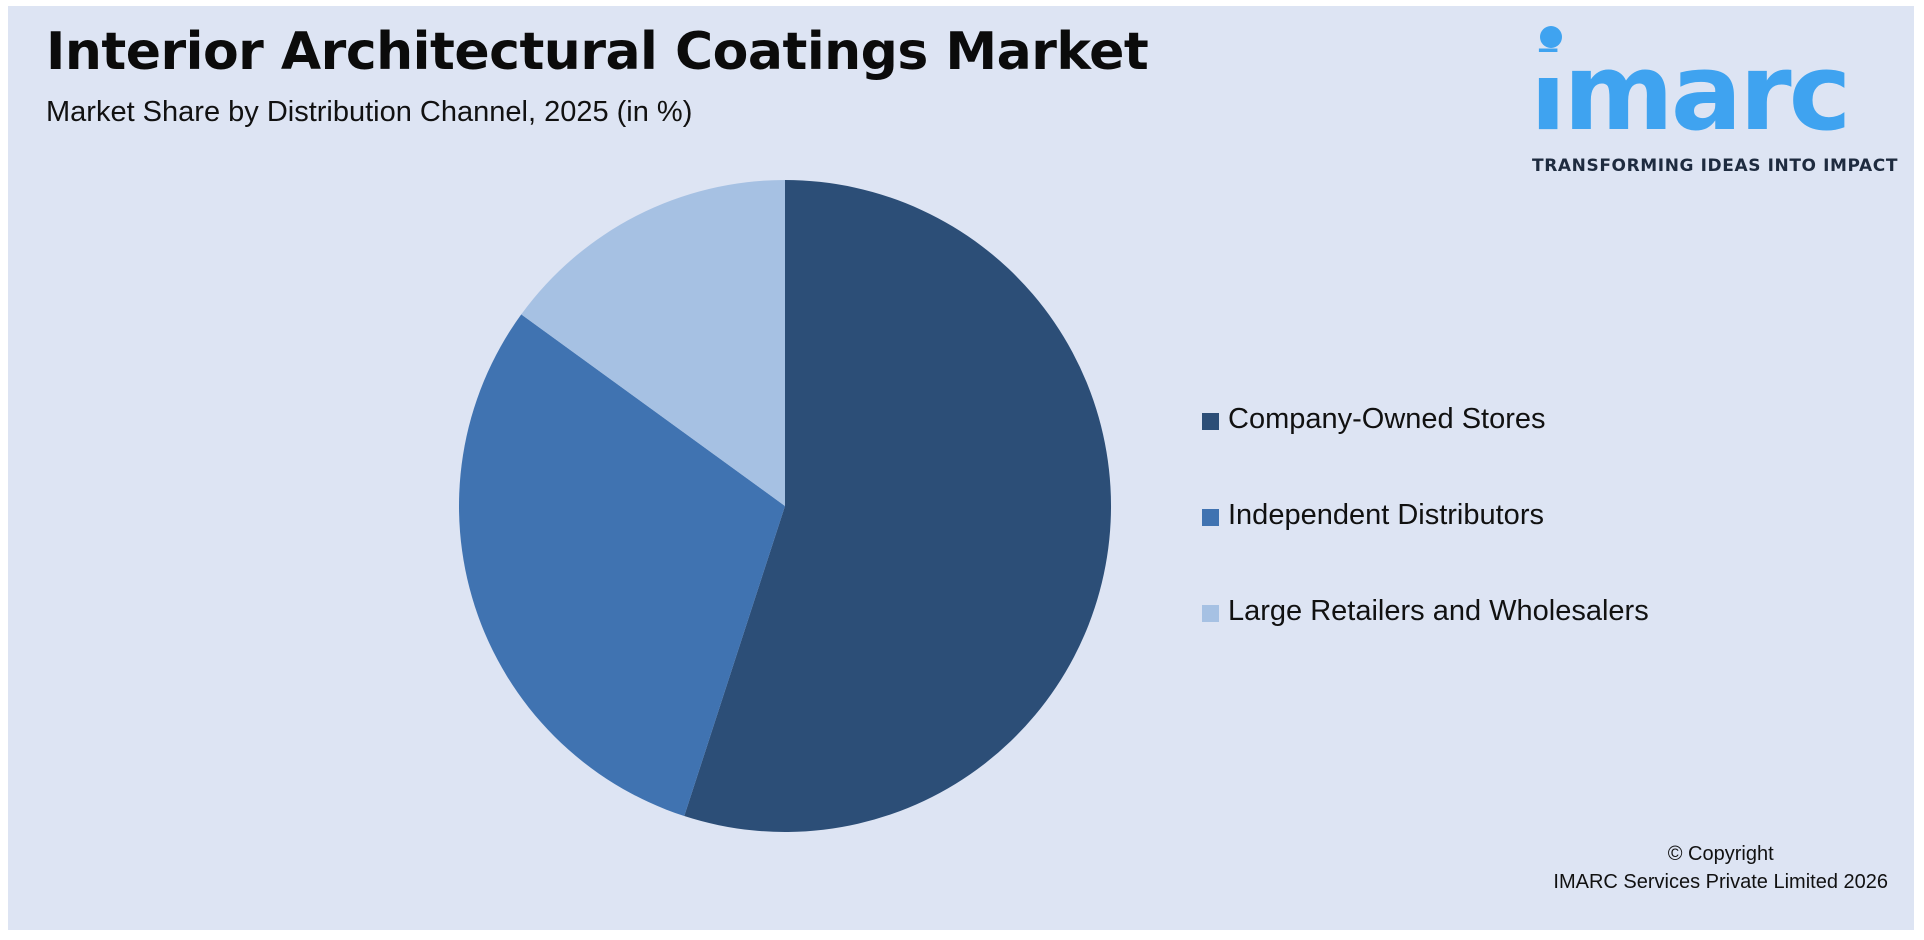 The height and width of the screenshot is (940, 1924). I want to click on imarc-logo: imarc TRANSFORMING IDEAS INTO IMPACT, so click(1715, 102).